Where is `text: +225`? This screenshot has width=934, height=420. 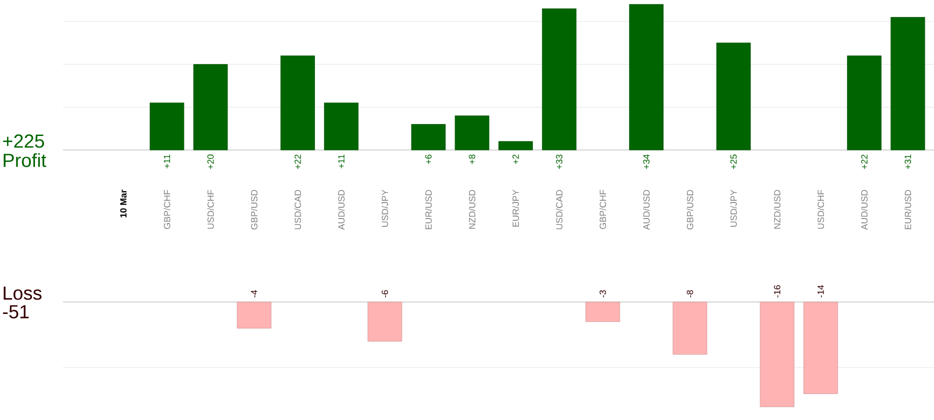 text: +225 is located at coordinates (23, 141).